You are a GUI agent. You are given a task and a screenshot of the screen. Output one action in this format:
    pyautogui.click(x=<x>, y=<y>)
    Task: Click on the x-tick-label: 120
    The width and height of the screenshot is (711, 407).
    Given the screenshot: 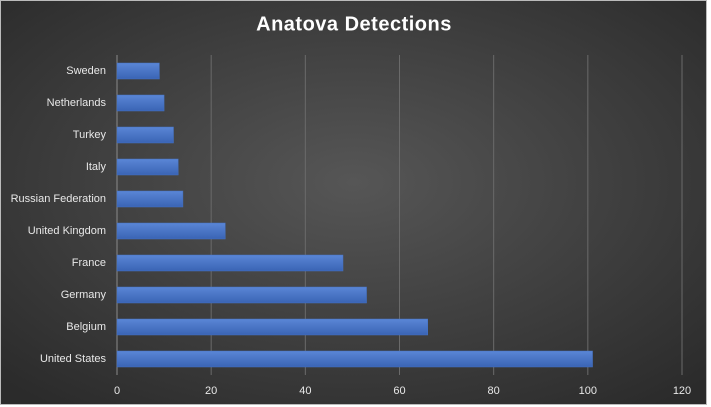 What is the action you would take?
    pyautogui.click(x=682, y=391)
    